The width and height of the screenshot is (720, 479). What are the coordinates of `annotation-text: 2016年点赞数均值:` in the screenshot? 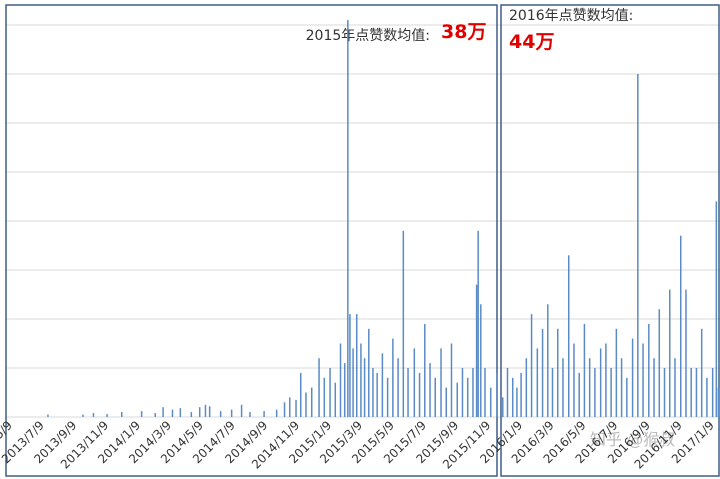 It's located at (571, 16).